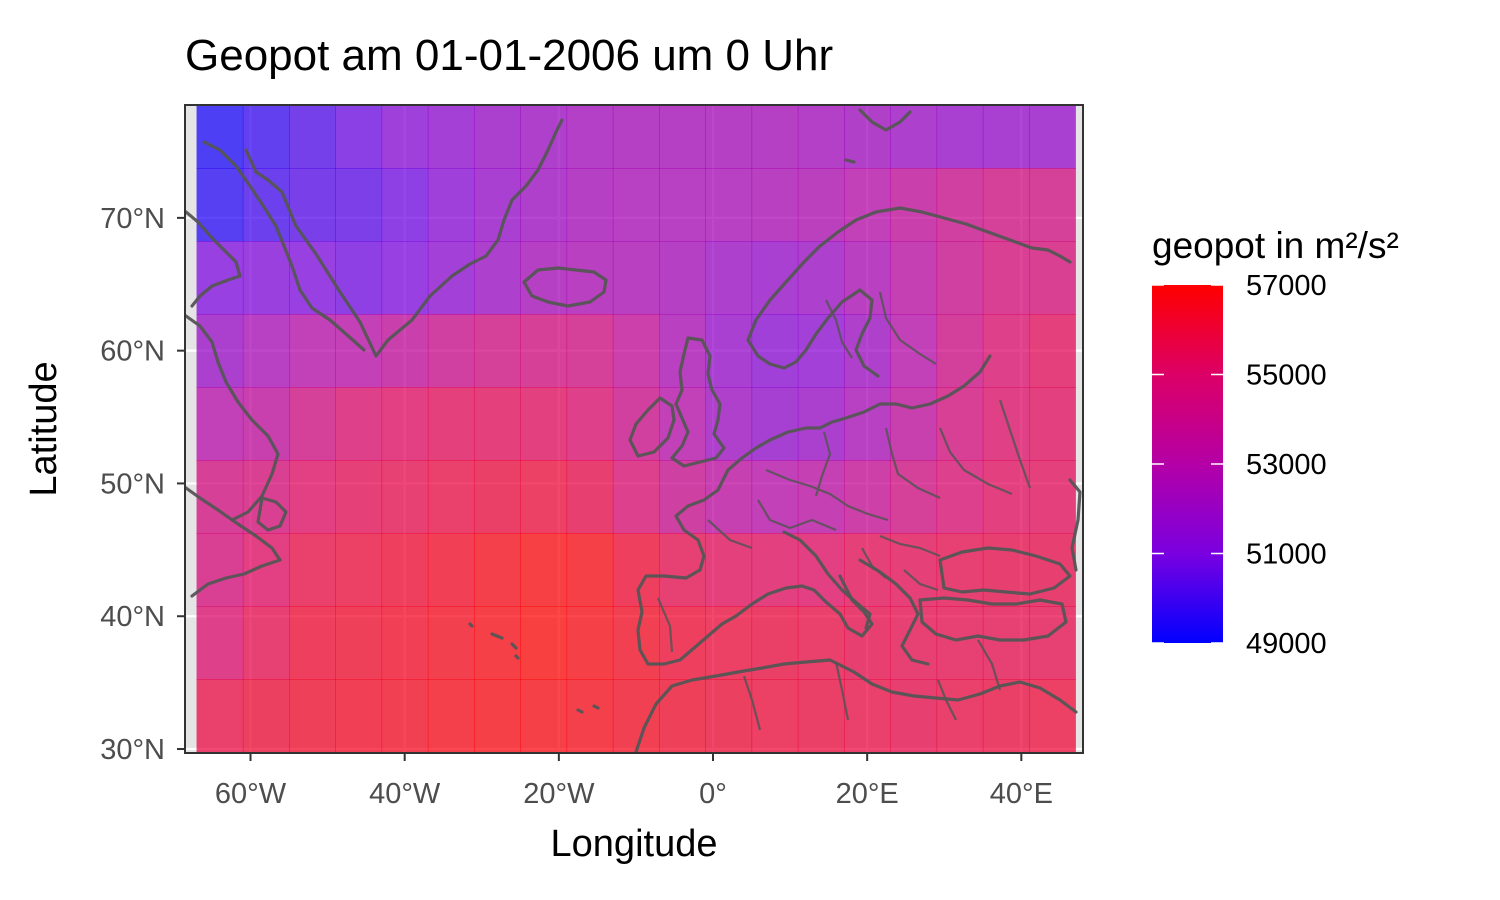 The image size is (1500, 900). I want to click on legend-tick-label: 57000, so click(1286, 286).